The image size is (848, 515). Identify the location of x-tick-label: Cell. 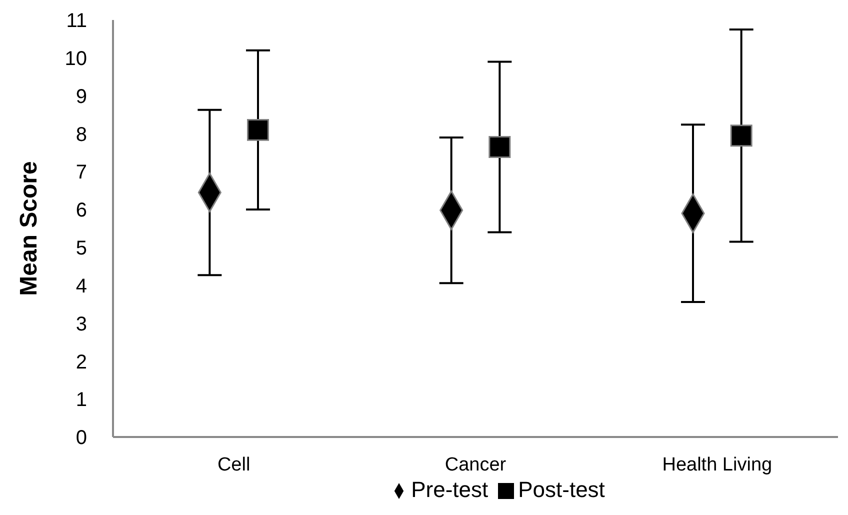
(233, 465).